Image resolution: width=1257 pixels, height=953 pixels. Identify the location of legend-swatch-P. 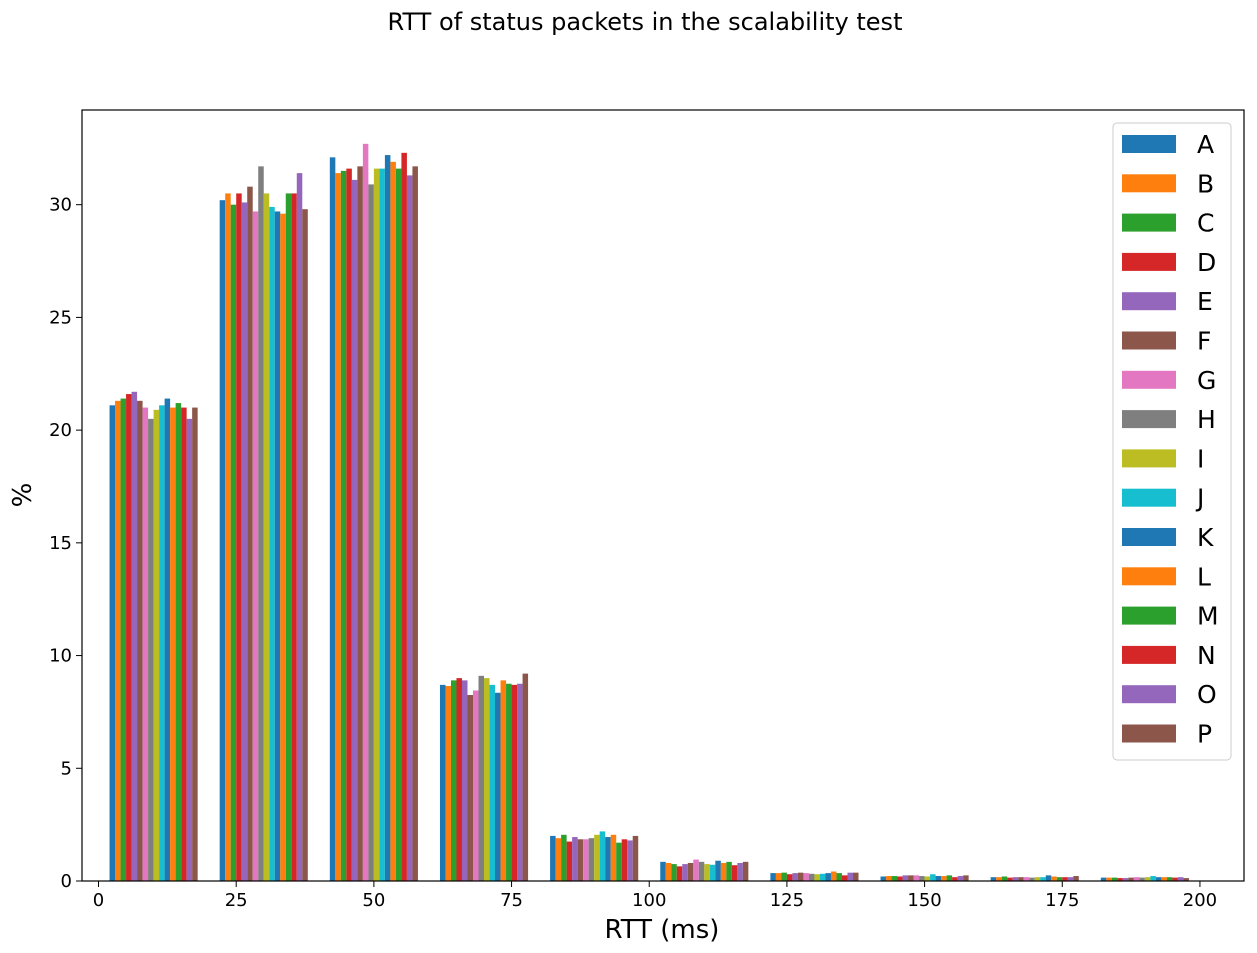
(1149, 733).